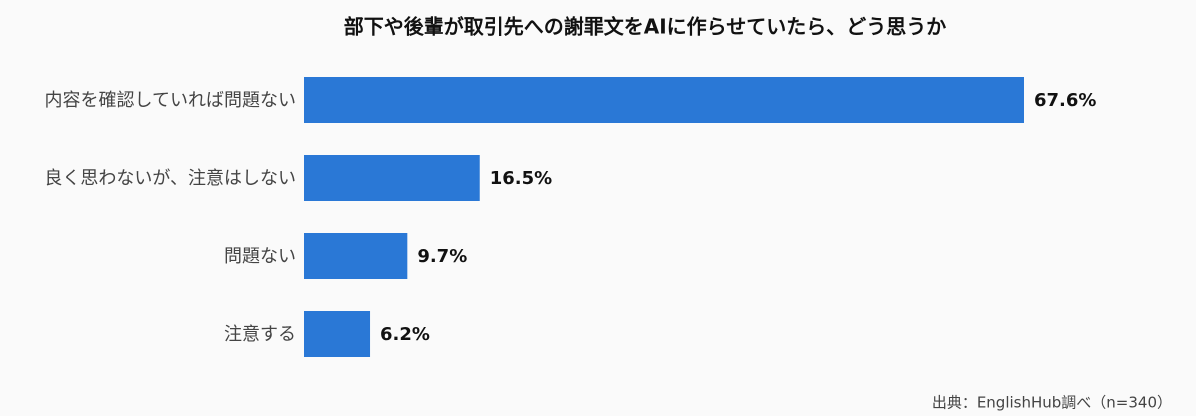  Describe the element at coordinates (1065, 100) in the screenshot. I see `value-label: 67.6%` at that location.